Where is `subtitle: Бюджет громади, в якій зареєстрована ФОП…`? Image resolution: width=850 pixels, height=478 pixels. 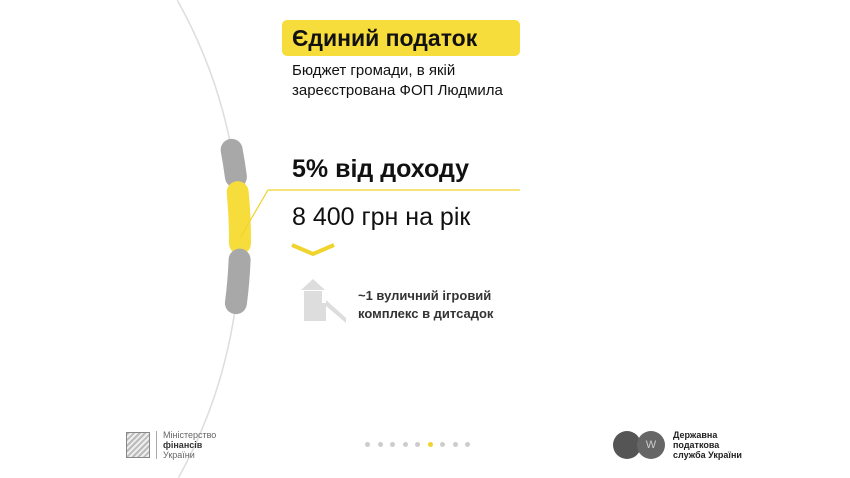 subtitle: Бюджет громади, в якій зареєстрована ФОП… is located at coordinates (397, 81).